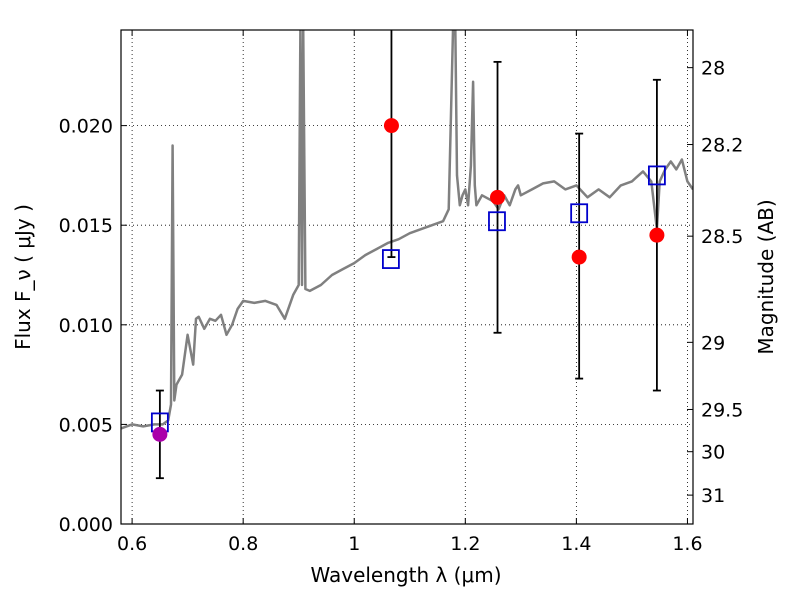 Image resolution: width=800 pixels, height=600 pixels. I want to click on y2-tick-label: 30, so click(713, 453).